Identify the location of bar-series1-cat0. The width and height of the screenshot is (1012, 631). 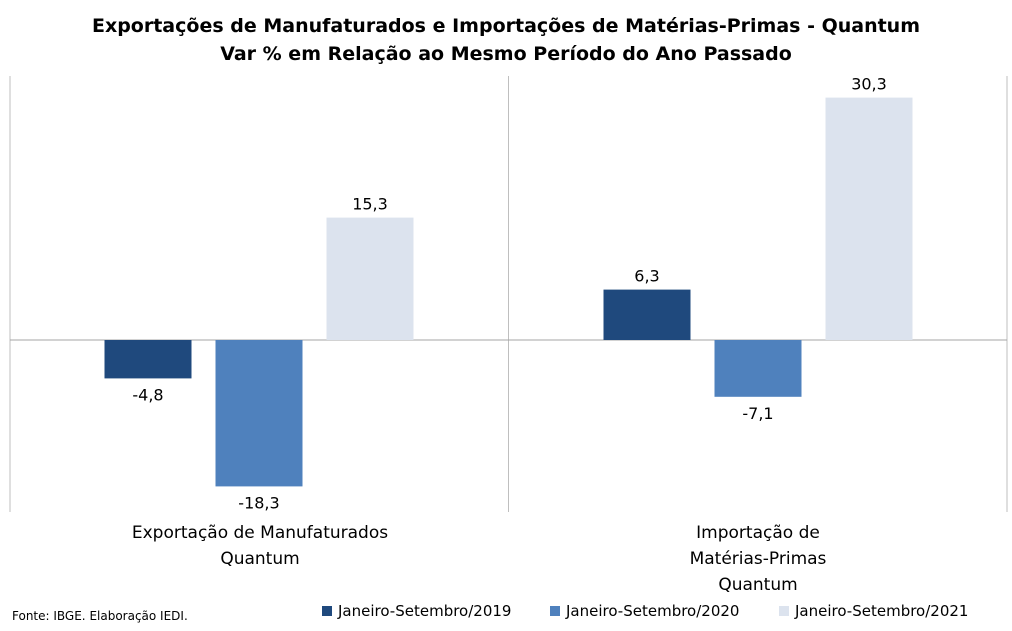
(259, 413).